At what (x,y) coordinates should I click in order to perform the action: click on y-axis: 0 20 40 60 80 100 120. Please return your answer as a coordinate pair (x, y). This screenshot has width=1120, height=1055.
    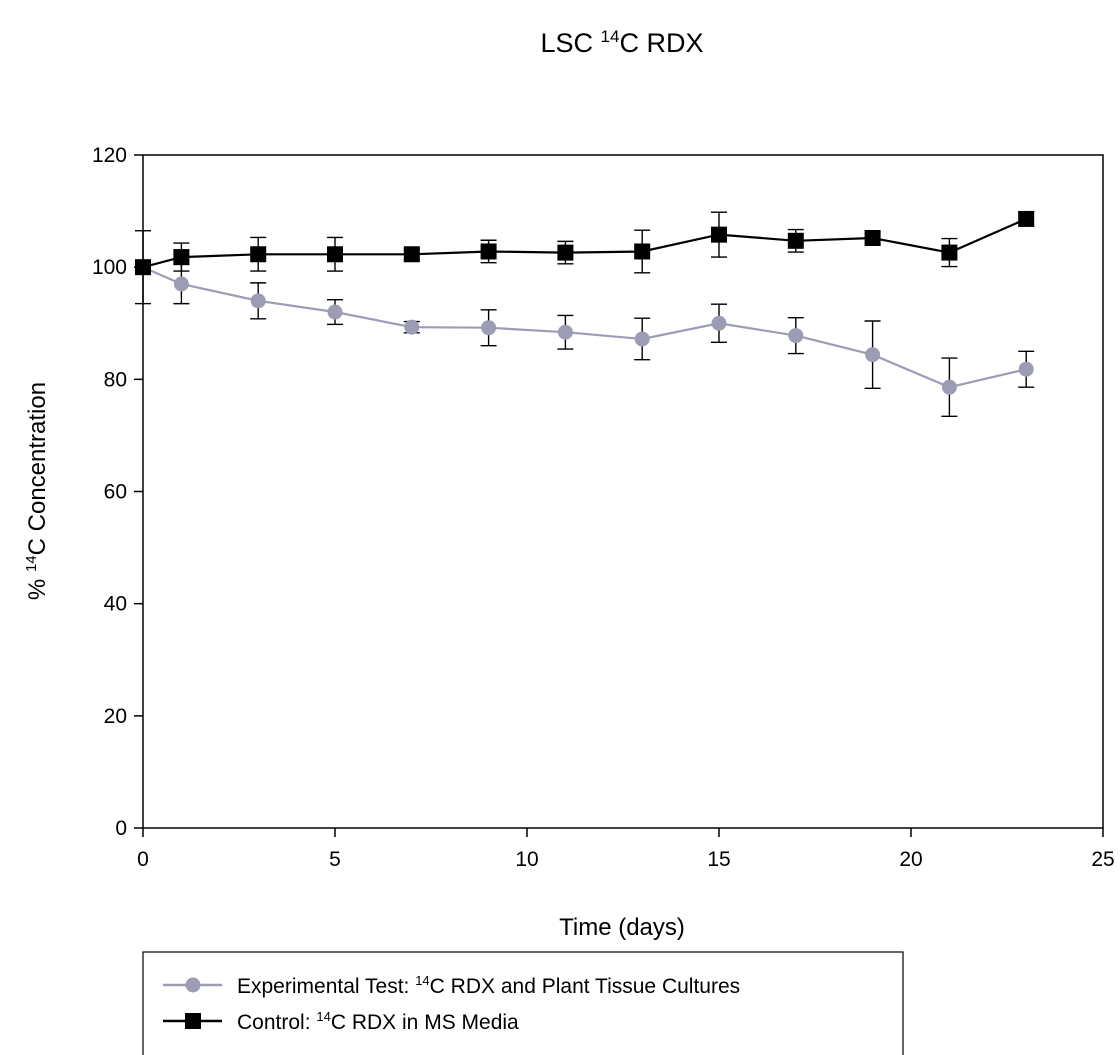
    Looking at the image, I should click on (117, 492).